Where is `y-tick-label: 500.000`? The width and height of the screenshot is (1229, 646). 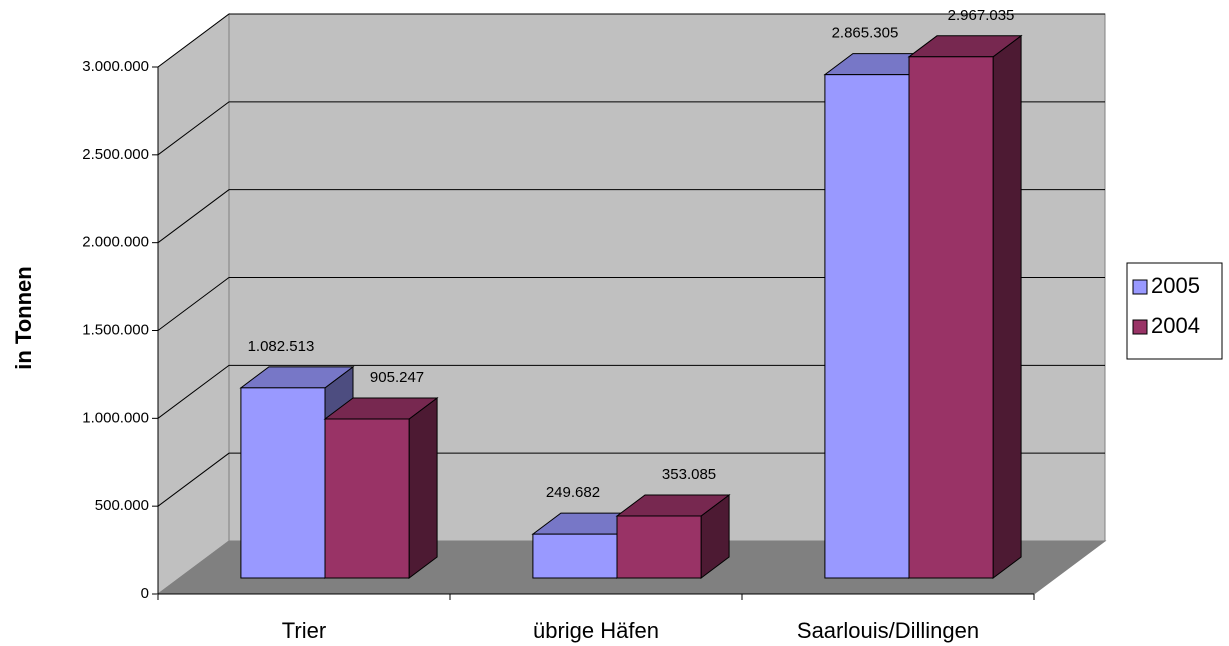 y-tick-label: 500.000 is located at coordinates (122, 505).